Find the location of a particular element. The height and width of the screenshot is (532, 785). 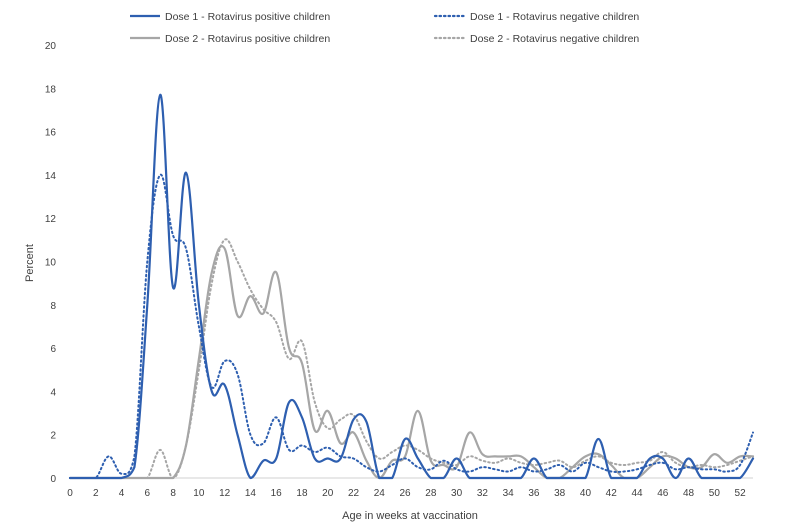

x-tick-label: 10 is located at coordinates (199, 493).